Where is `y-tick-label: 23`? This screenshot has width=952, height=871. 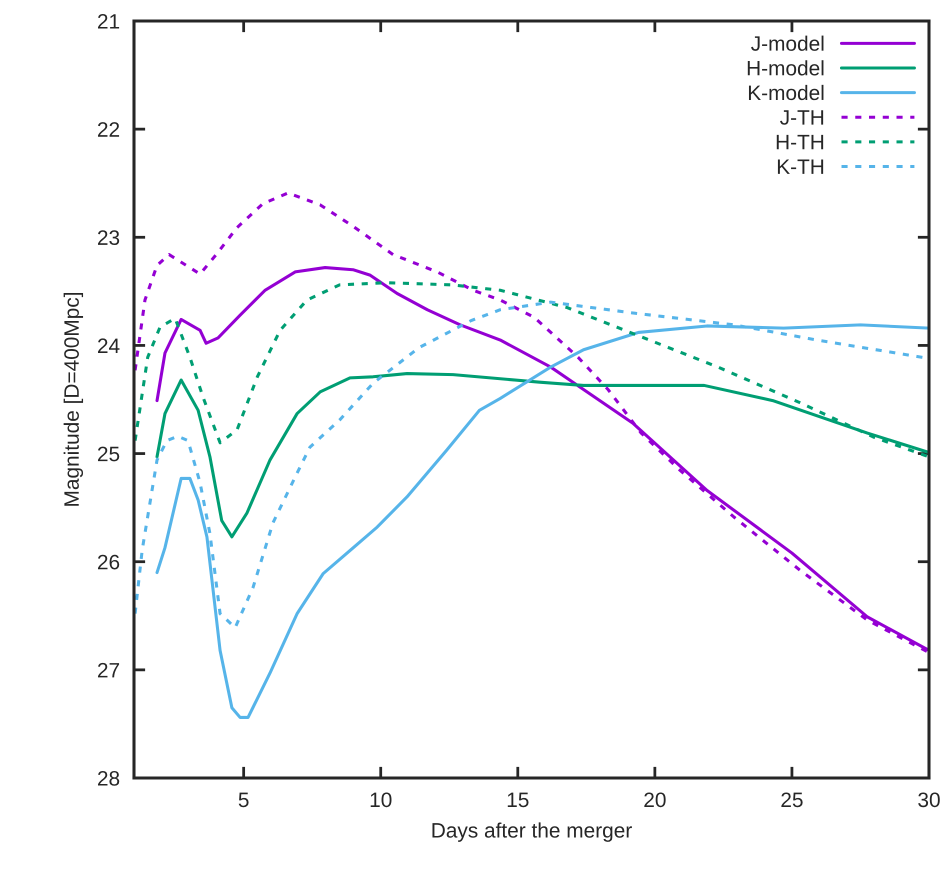
y-tick-label: 23 is located at coordinates (109, 238).